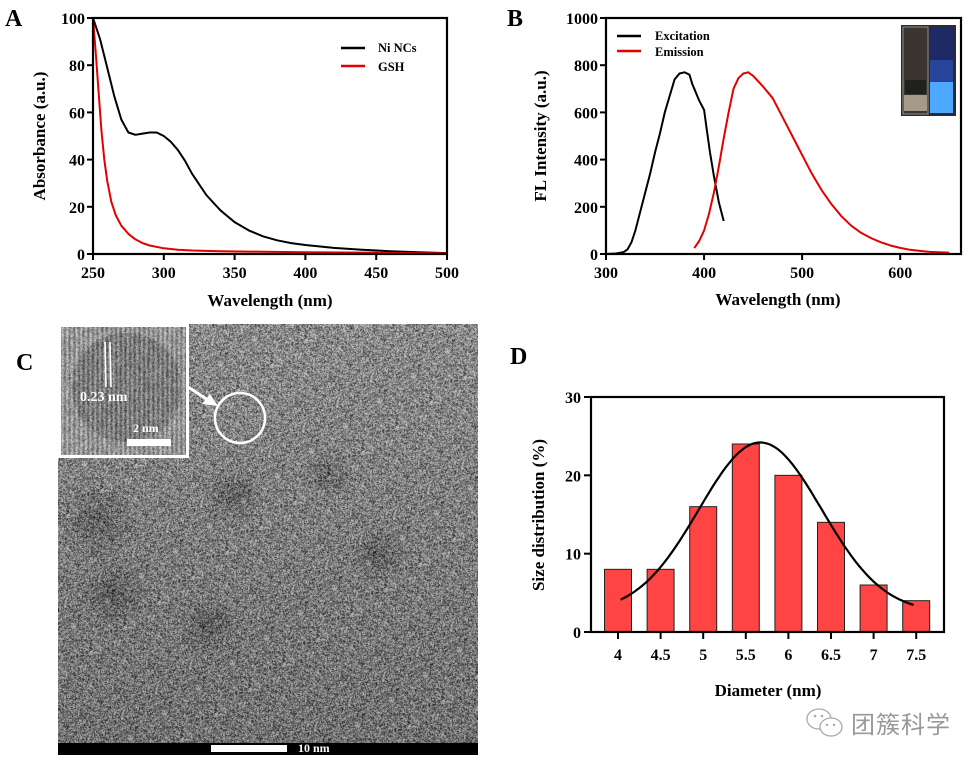 Image resolution: width=975 pixels, height=765 pixels. What do you see at coordinates (661, 655) in the screenshot?
I see `x-tick-label: 4.5` at bounding box center [661, 655].